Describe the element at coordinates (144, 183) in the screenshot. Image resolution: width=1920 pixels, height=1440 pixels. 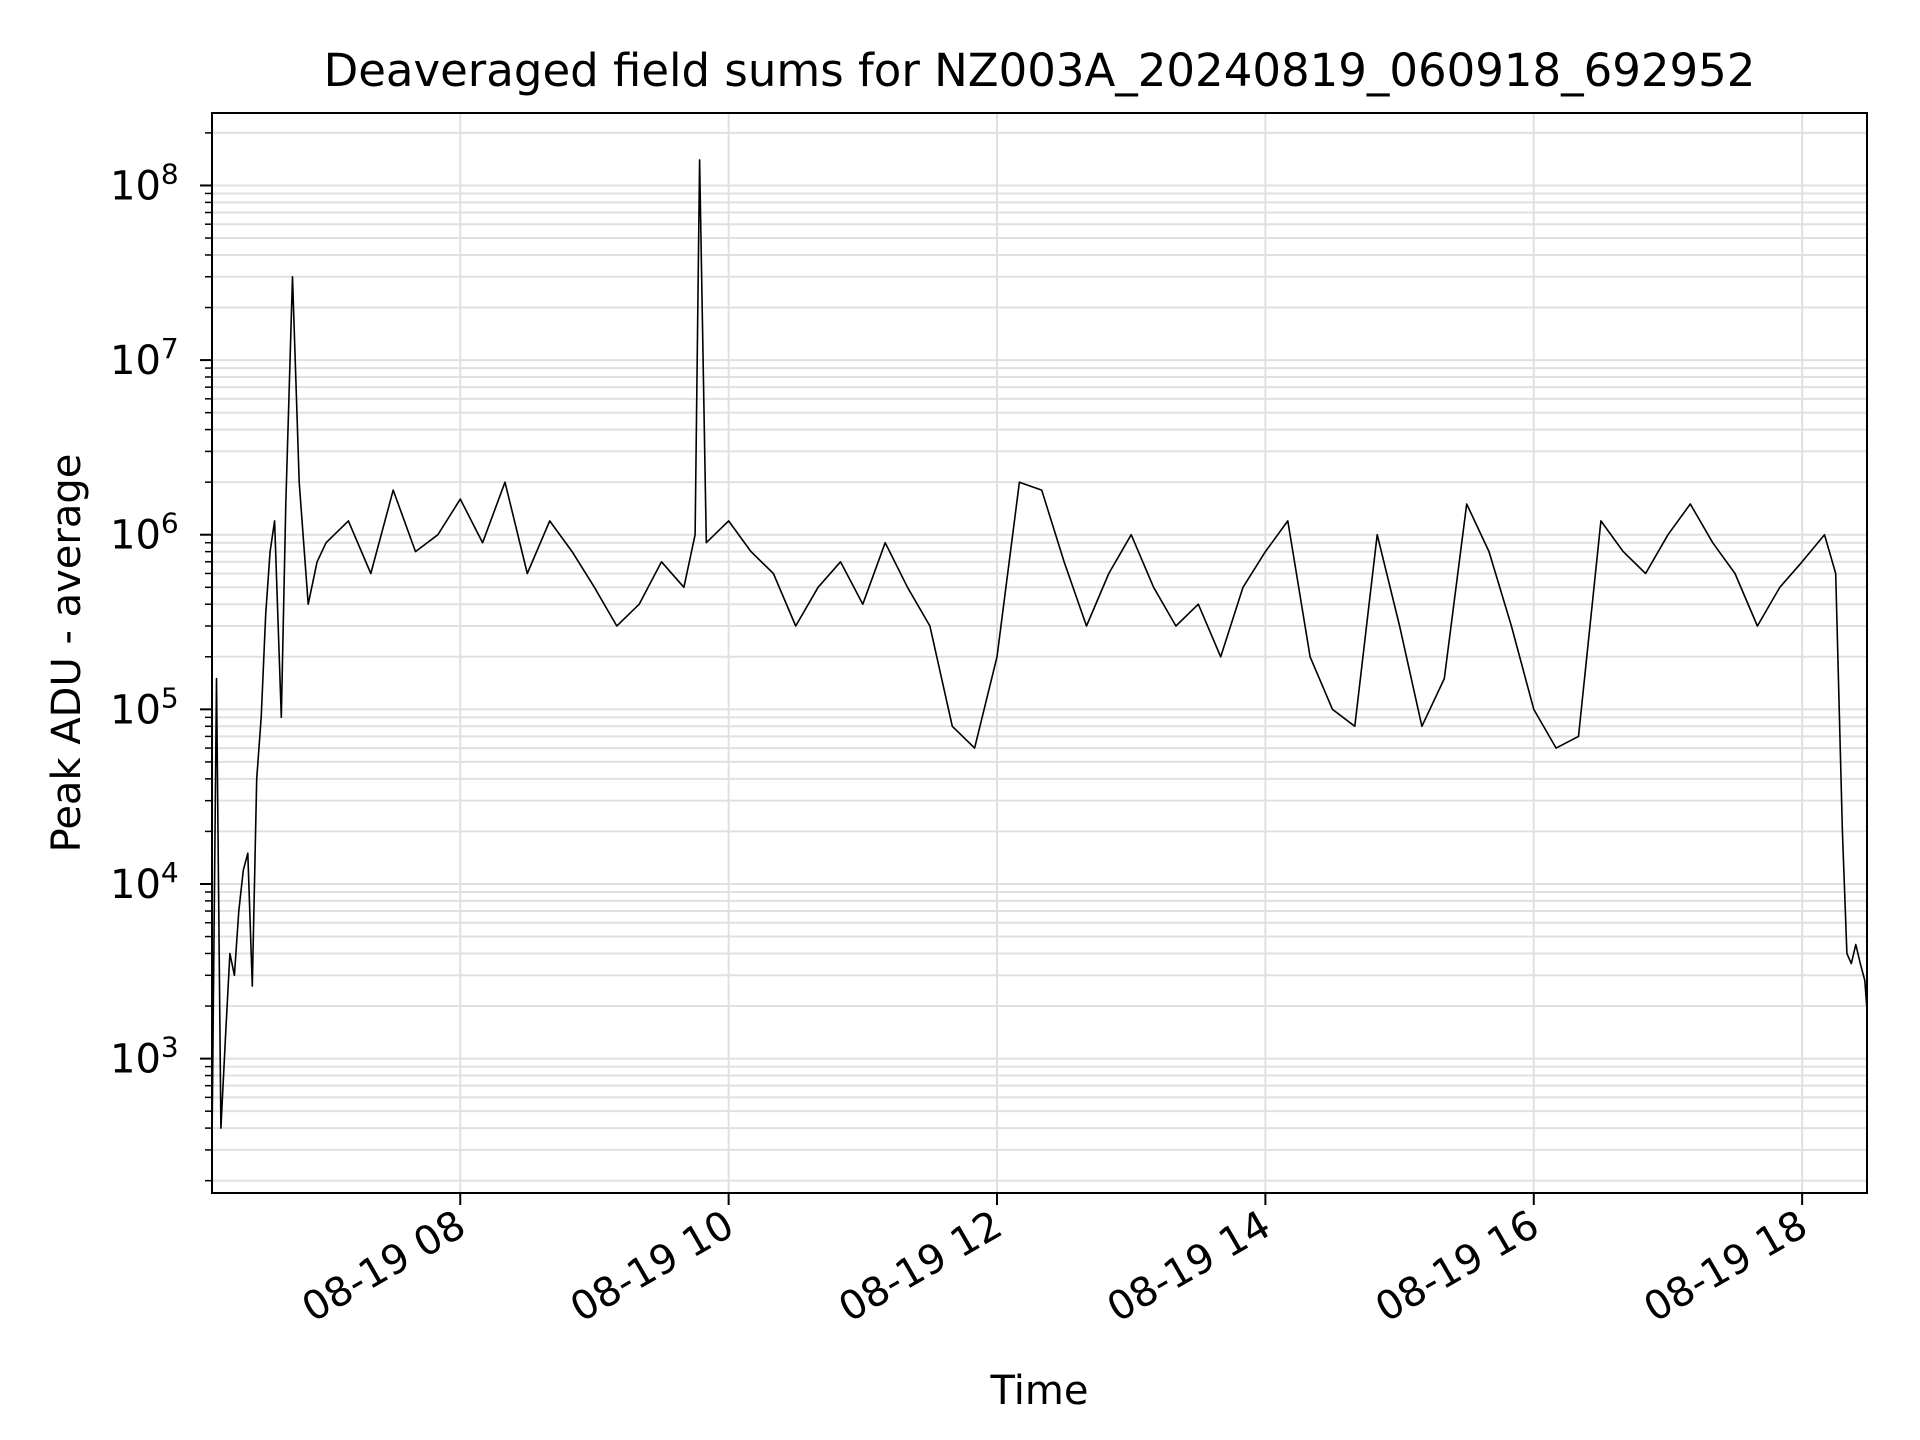
I see `y-tick-label: 108` at that location.